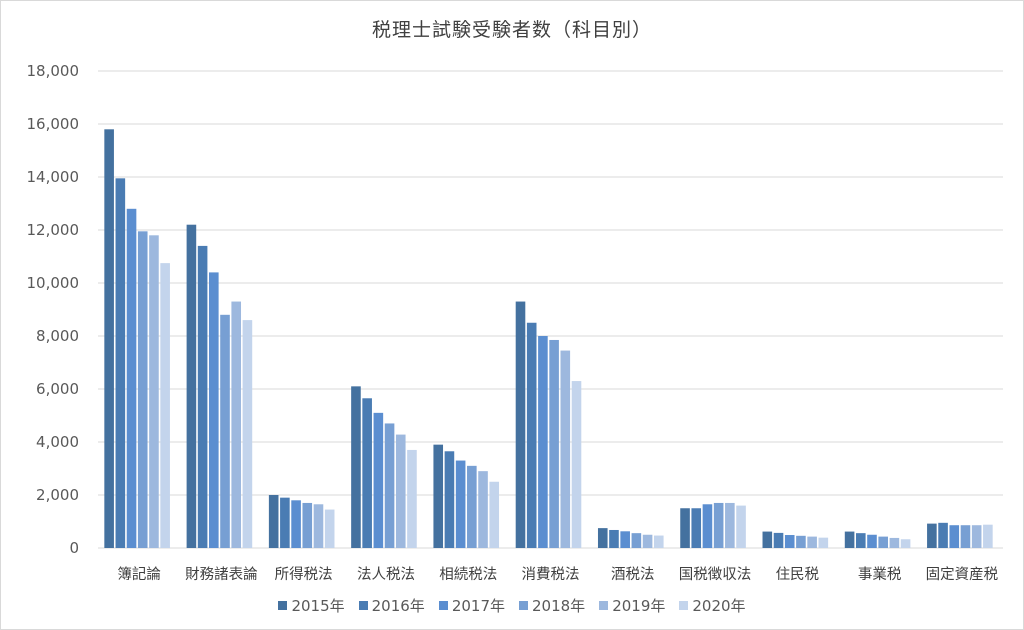  What do you see at coordinates (53, 71) in the screenshot?
I see `y-tick-label: 18,000` at bounding box center [53, 71].